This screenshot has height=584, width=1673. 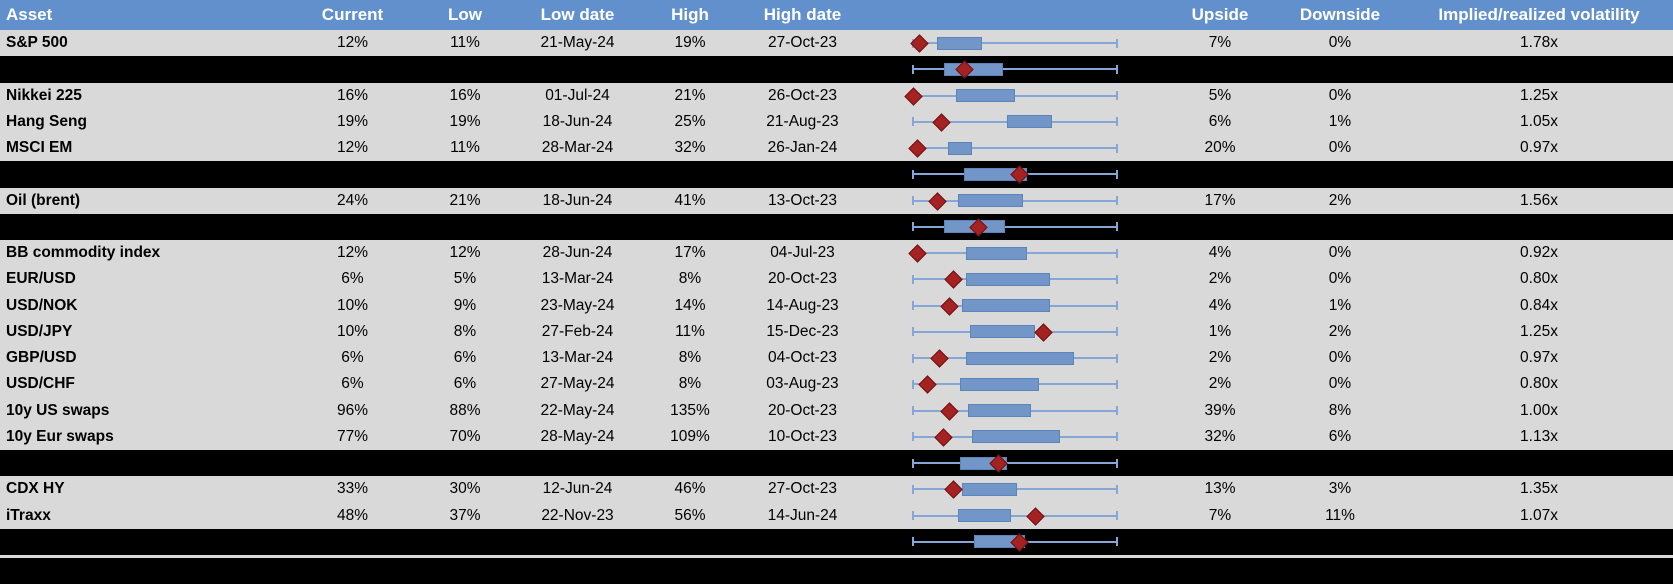 I want to click on cell-high: 41%, so click(x=690, y=200).